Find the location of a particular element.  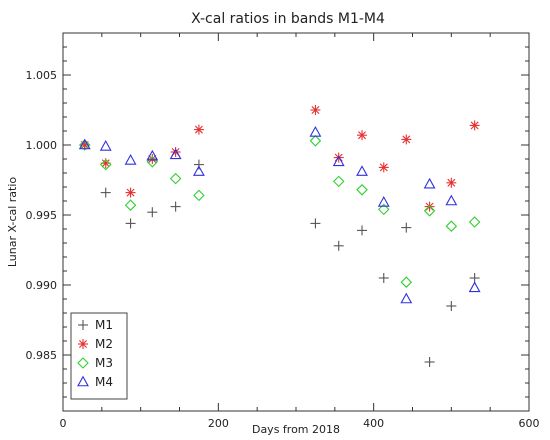

y-tick-label: 0.985 is located at coordinates (42, 355).